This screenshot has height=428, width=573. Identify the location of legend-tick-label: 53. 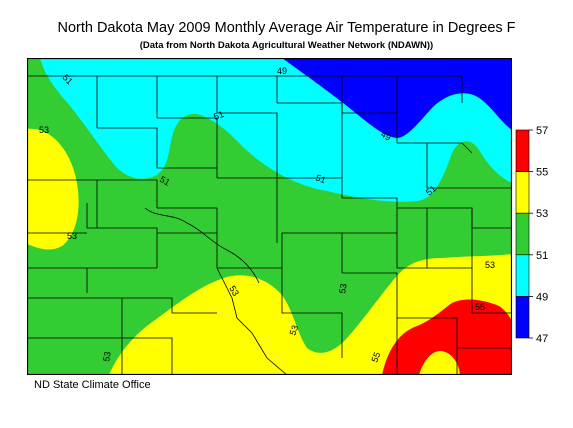
(542, 214).